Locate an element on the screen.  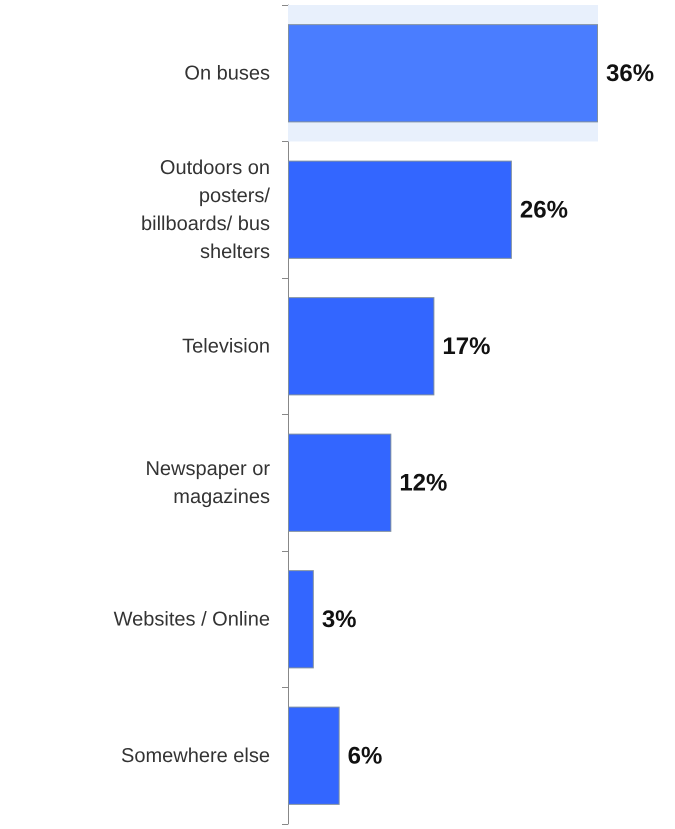
y-tick-label: Outdoors on posters/ billboards/ bus shelters is located at coordinates (205, 209).